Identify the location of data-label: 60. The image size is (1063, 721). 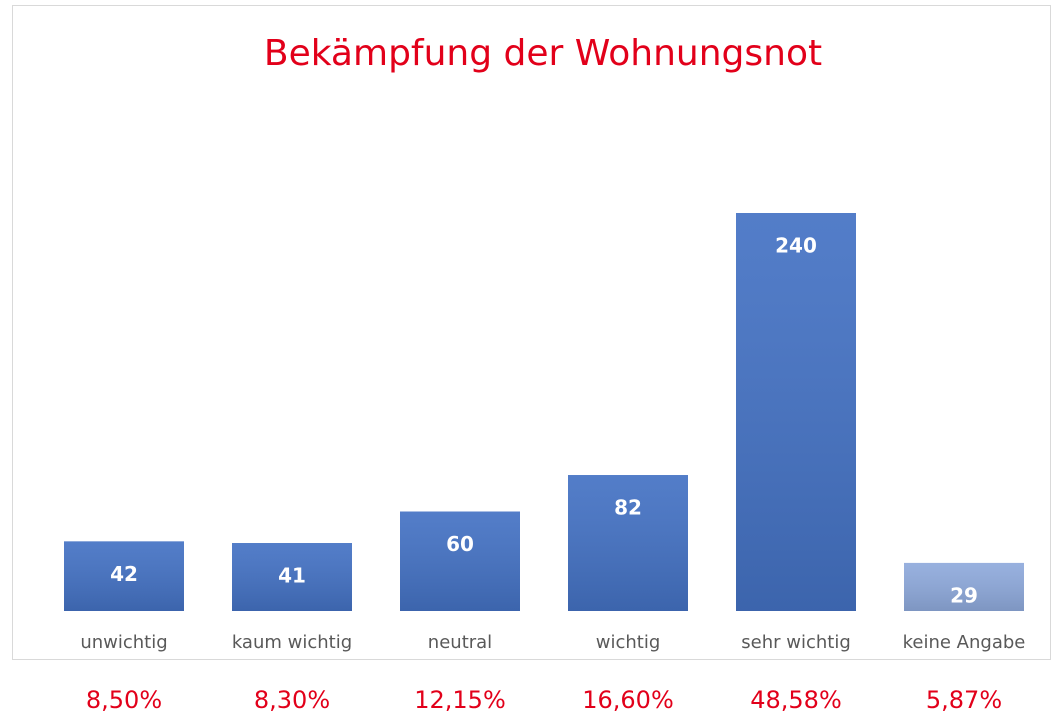
(460, 544).